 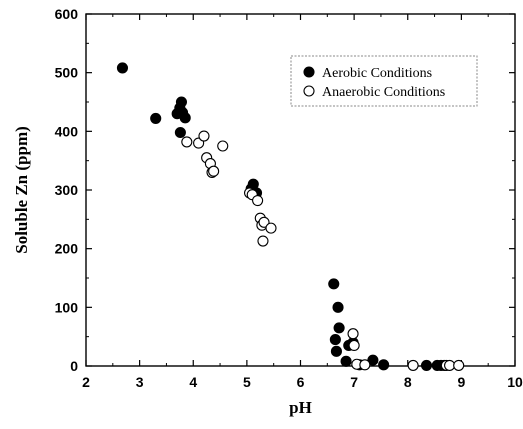 What do you see at coordinates (67, 131) in the screenshot?
I see `y-tick-label: 400` at bounding box center [67, 131].